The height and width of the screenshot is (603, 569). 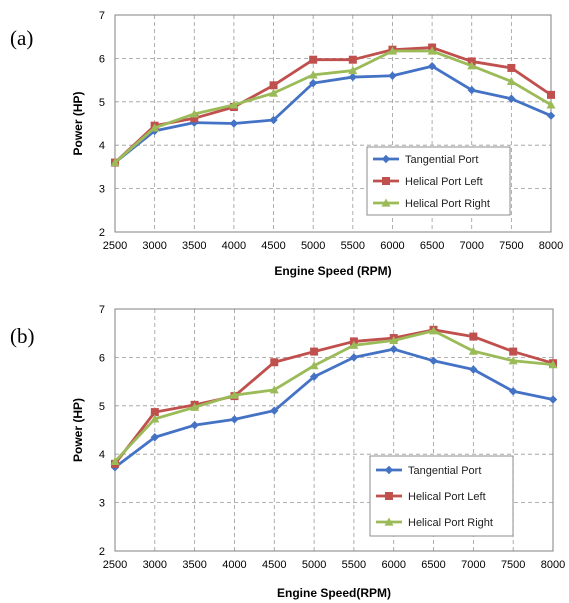 I want to click on legend-item: Helical Port Left, so click(x=431, y=497).